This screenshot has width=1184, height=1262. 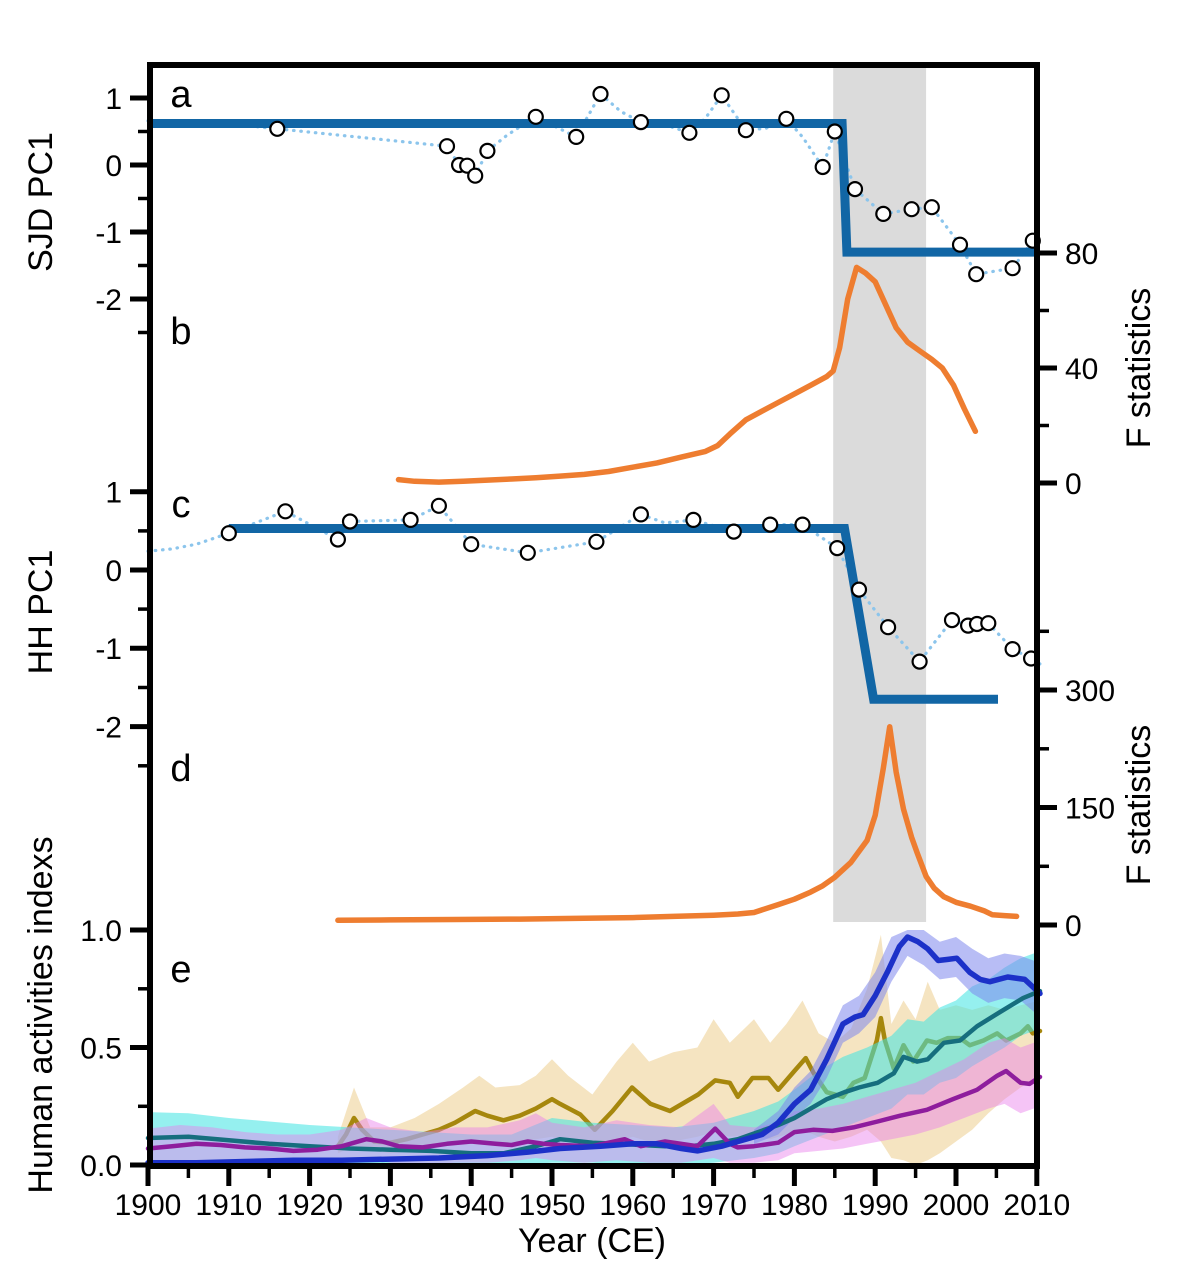 What do you see at coordinates (148, 1205) in the screenshot?
I see `x-tick-label: 1900` at bounding box center [148, 1205].